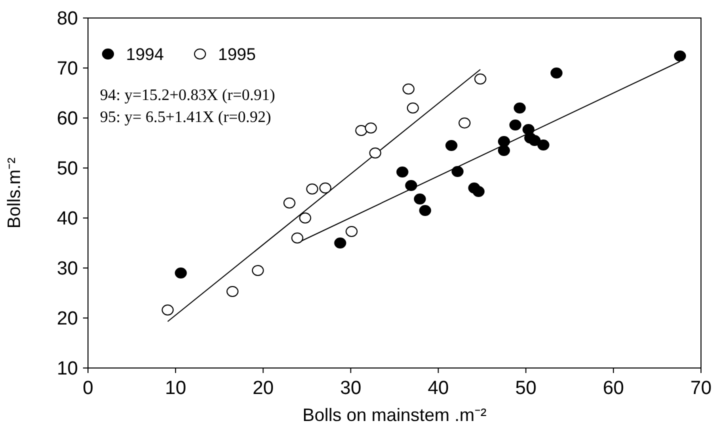 This screenshot has width=719, height=433. Describe the element at coordinates (613, 388) in the screenshot. I see `x-tick-label: 60` at that location.